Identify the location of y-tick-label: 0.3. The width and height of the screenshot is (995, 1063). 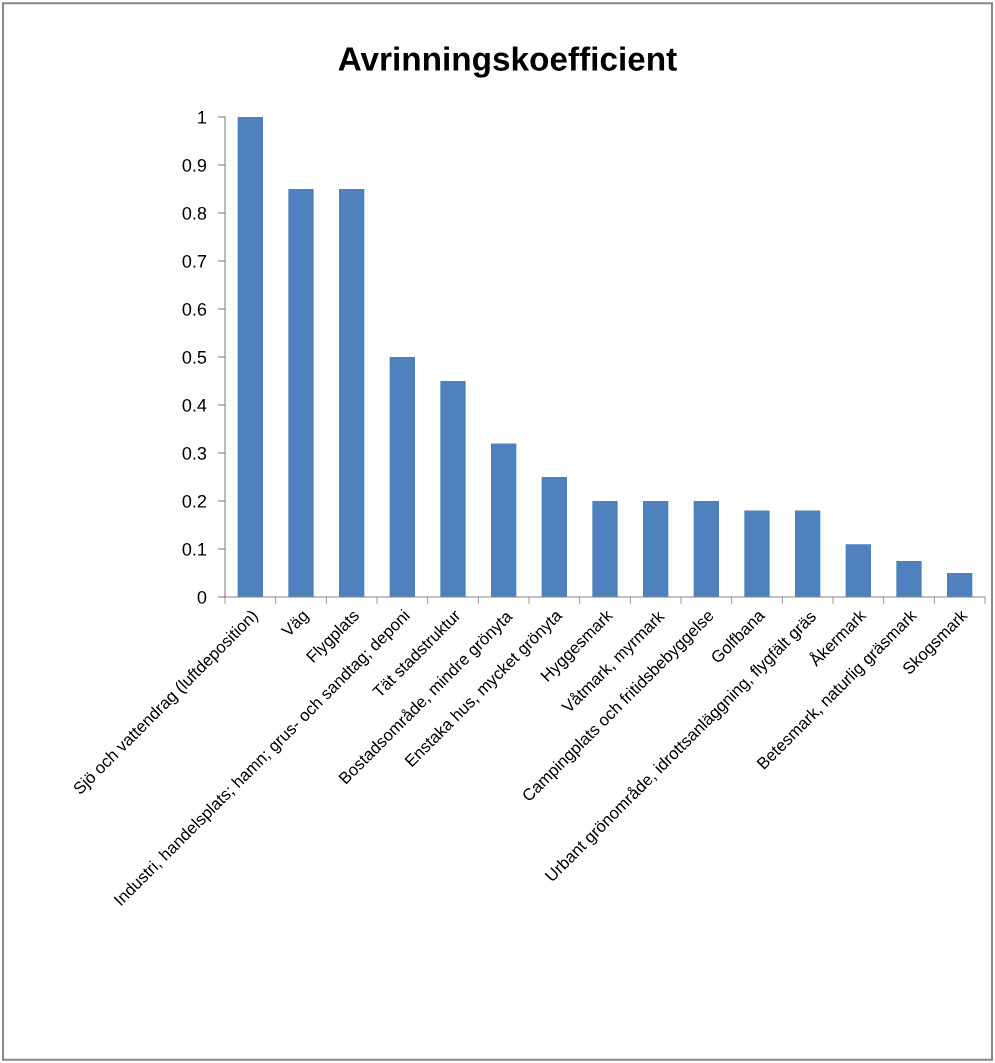
(194, 453).